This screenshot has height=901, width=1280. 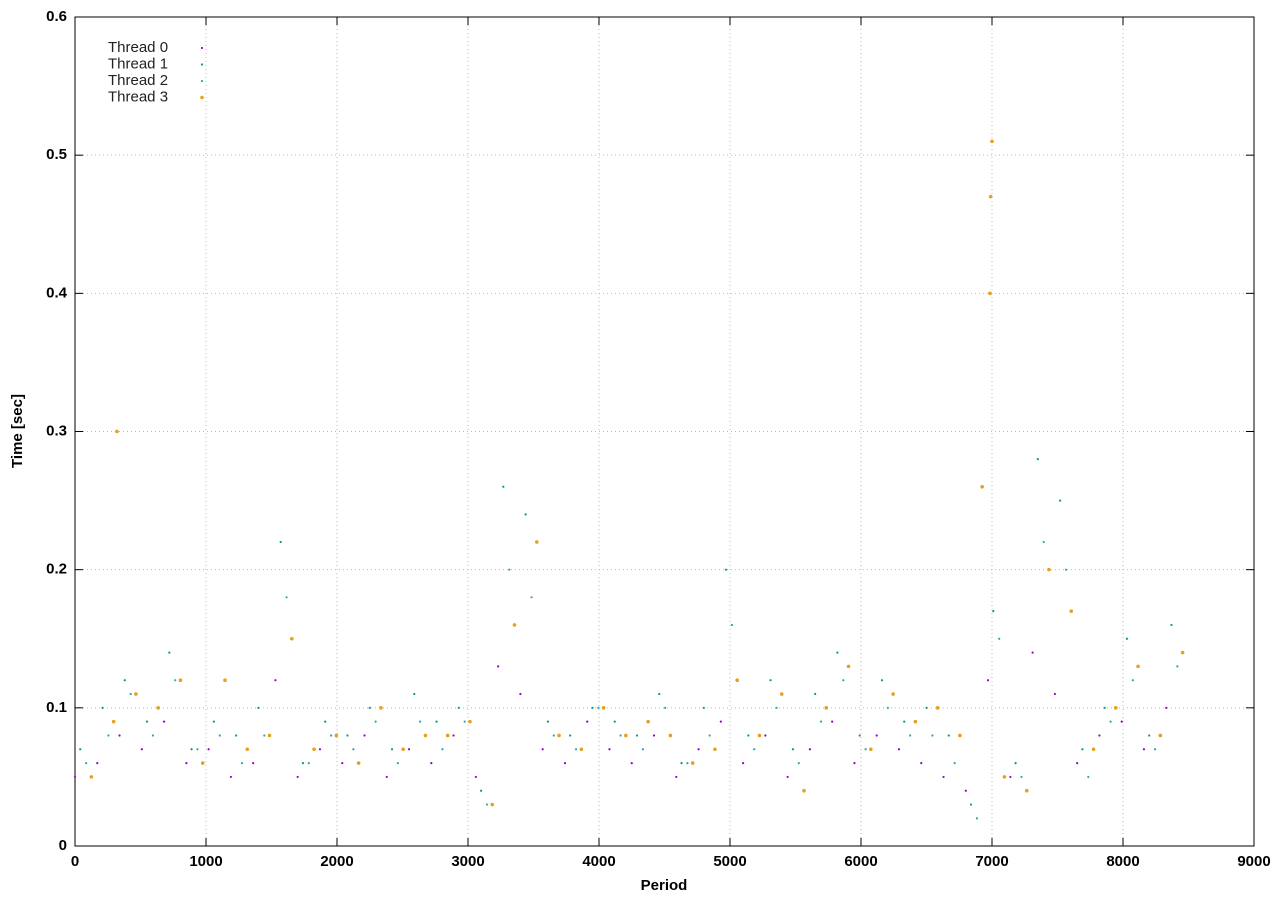 What do you see at coordinates (598, 861) in the screenshot?
I see `x-tick-label: 4000` at bounding box center [598, 861].